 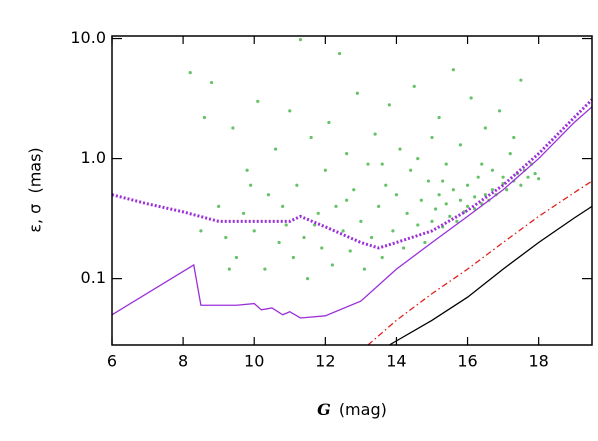 I want to click on y-tick-label: 10.0, so click(x=88, y=37).